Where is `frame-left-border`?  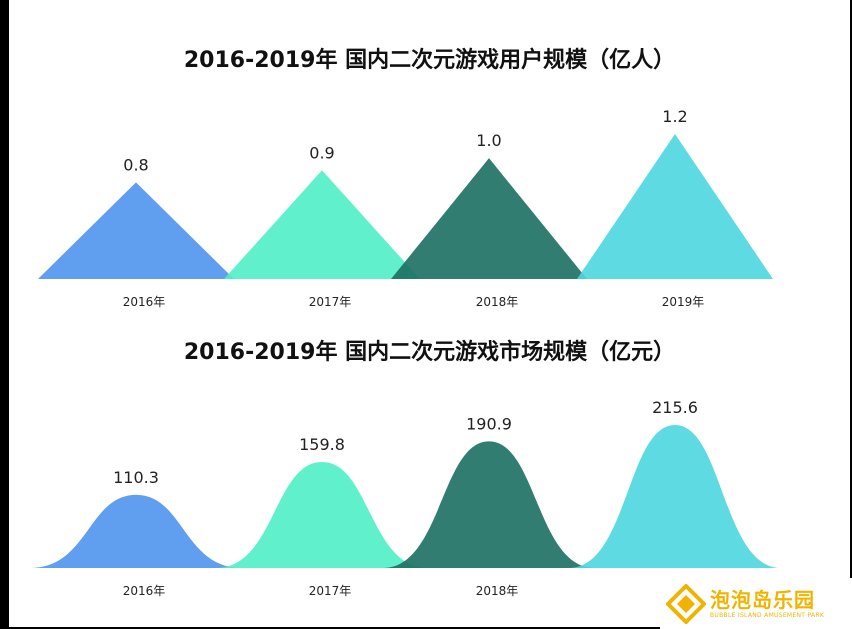
frame-left-border is located at coordinates (4, 314).